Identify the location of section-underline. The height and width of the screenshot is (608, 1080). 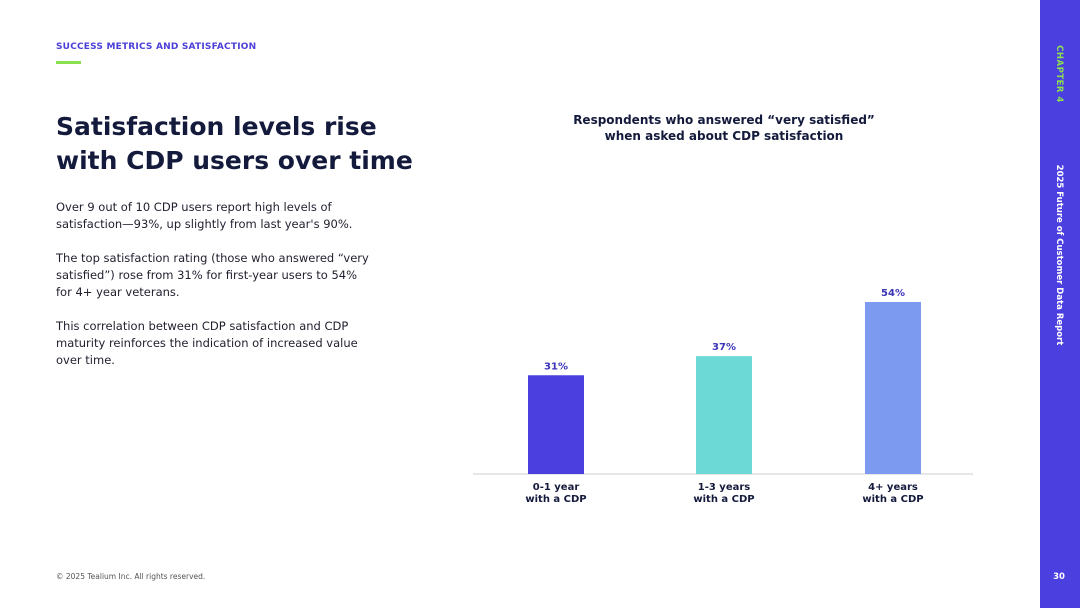
(68, 62).